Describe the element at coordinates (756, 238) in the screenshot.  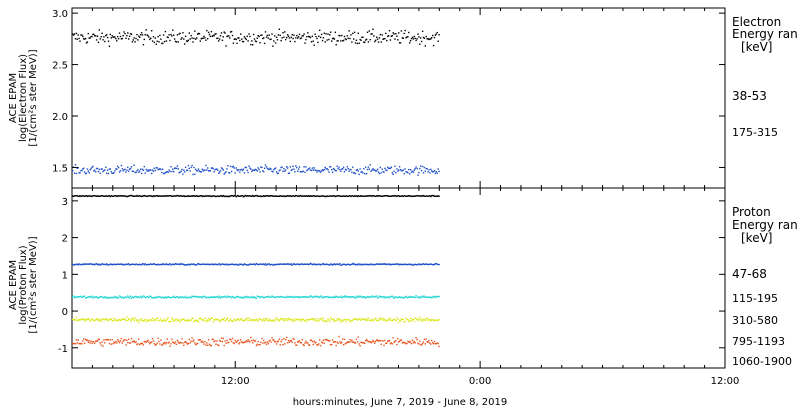
I see `proton-legend-title-3: [keV]` at that location.